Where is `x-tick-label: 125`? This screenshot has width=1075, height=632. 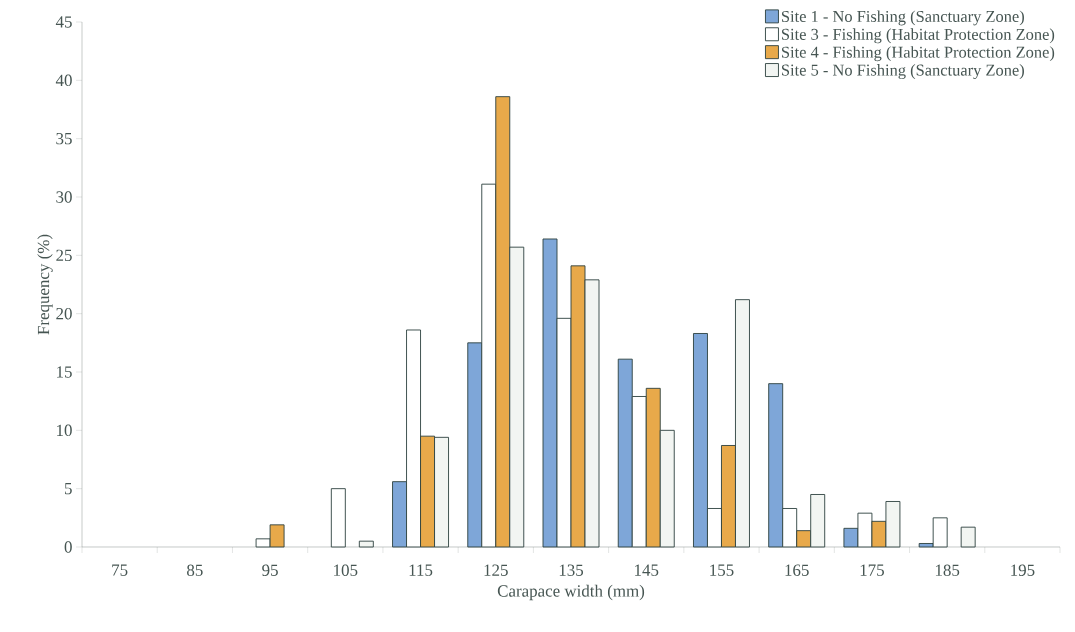 x-tick-label: 125 is located at coordinates (496, 570).